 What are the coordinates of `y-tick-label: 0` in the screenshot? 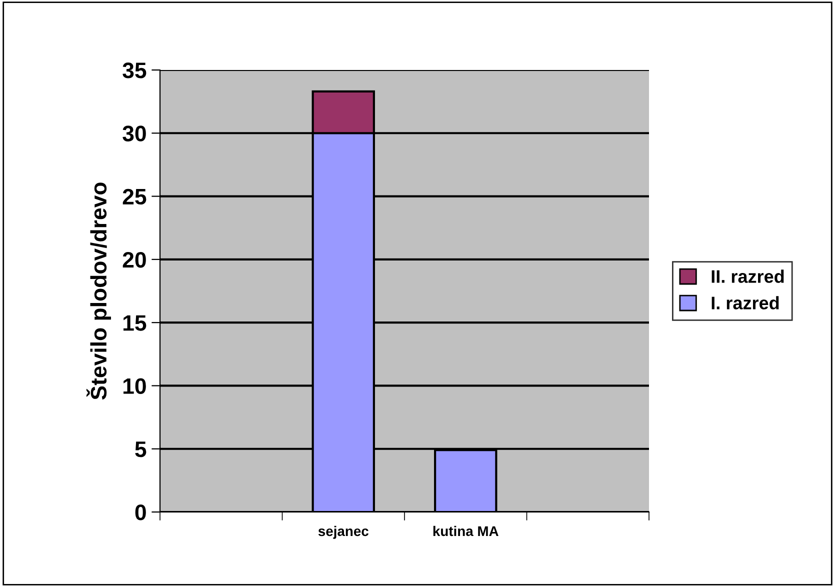 It's located at (140, 512).